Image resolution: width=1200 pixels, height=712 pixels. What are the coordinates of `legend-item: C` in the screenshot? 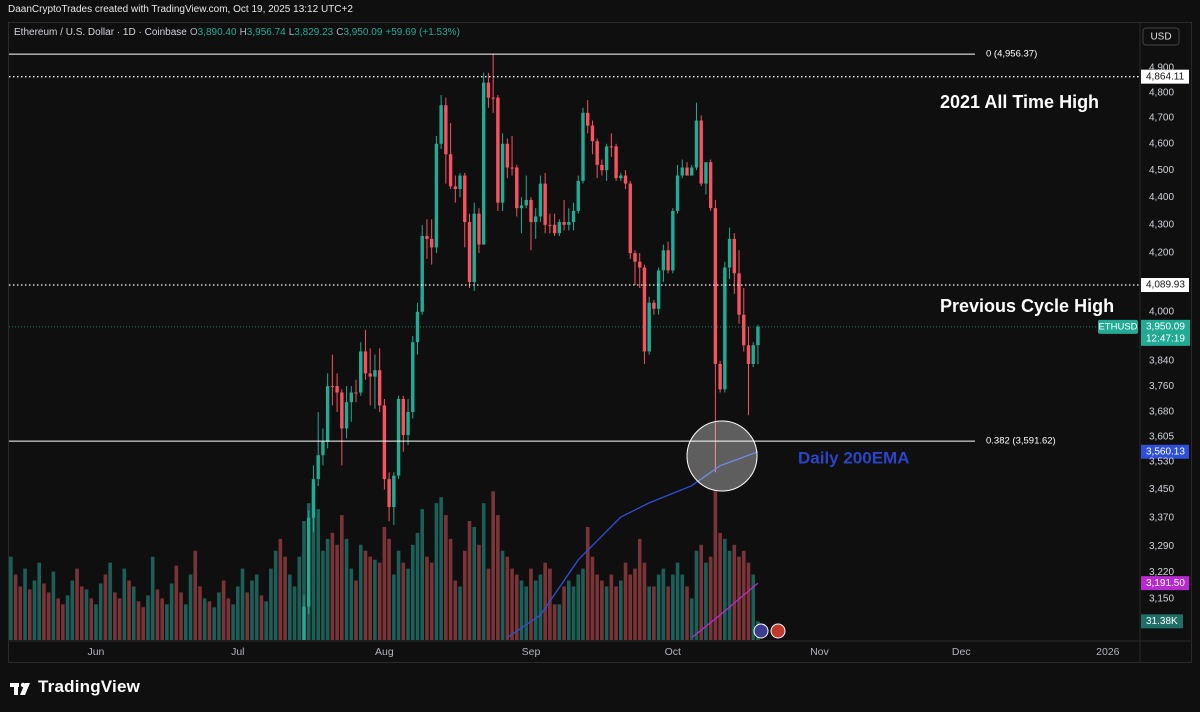 It's located at (340, 32).